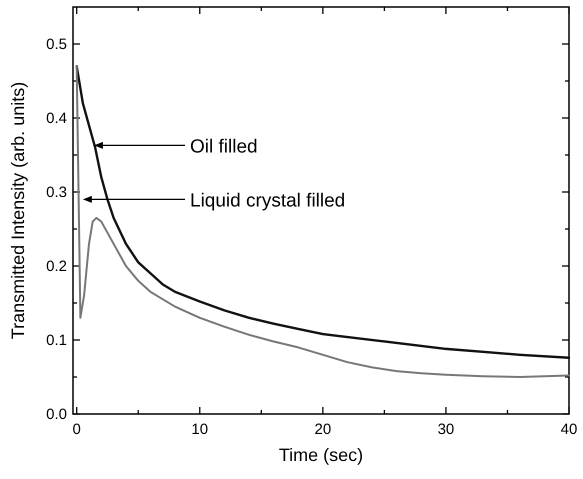  What do you see at coordinates (56, 266) in the screenshot?
I see `y-tick-label: 0.2` at bounding box center [56, 266].